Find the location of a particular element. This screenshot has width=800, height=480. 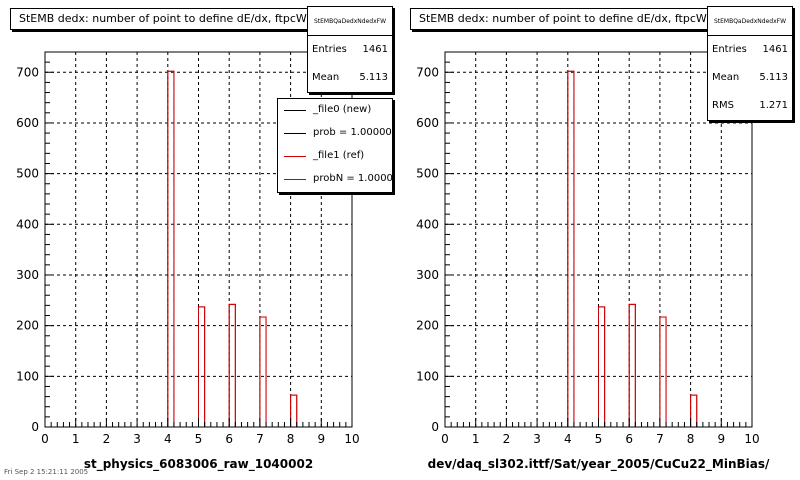

left-stats-row-entries: Entries 1461 is located at coordinates (350, 50).